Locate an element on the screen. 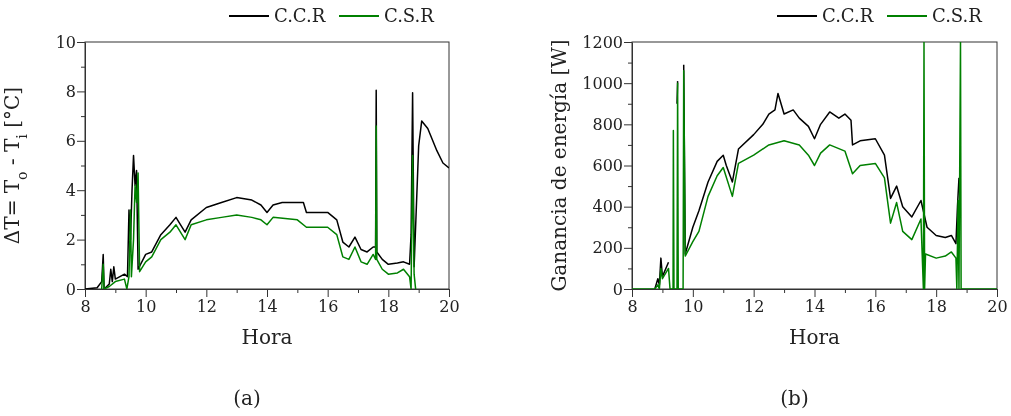 The image size is (1011, 416). y-tick-label: 600 is located at coordinates (607, 166).